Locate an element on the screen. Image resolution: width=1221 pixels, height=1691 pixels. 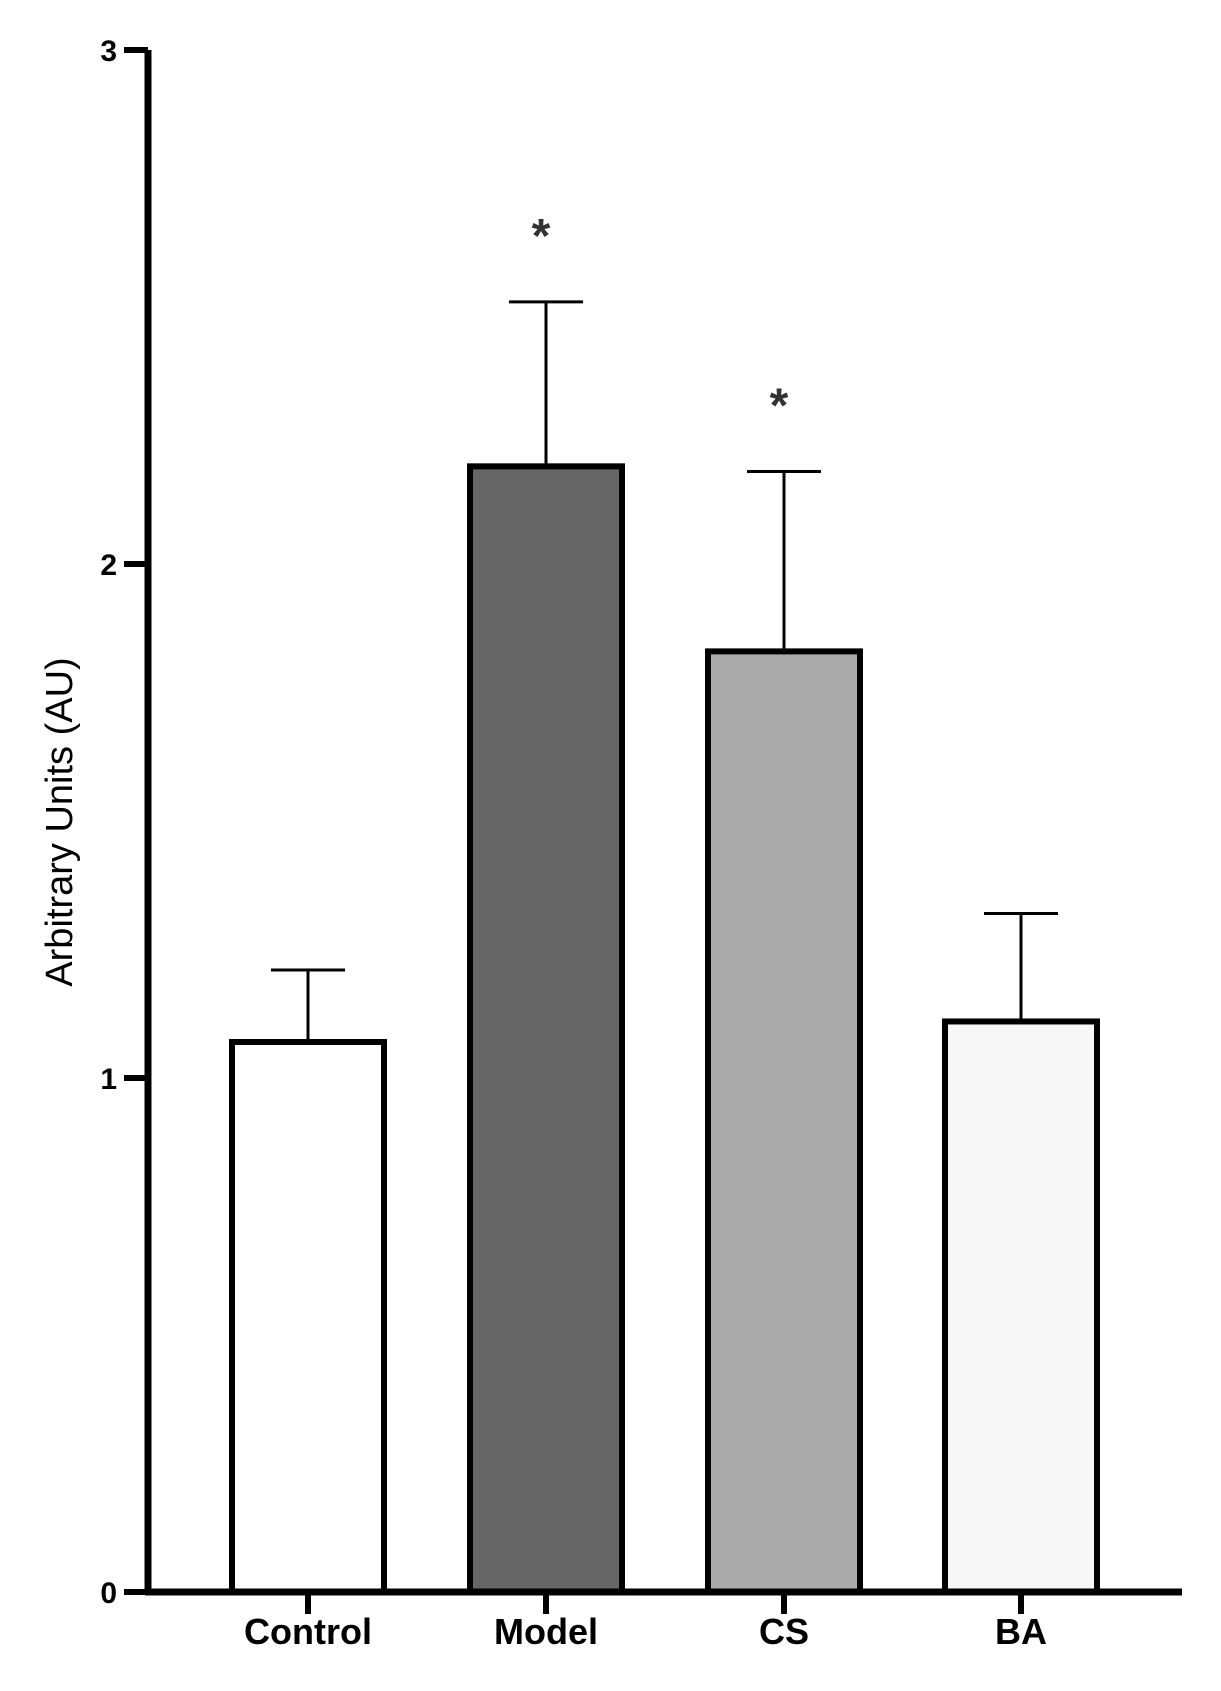
bar-cs is located at coordinates (784, 1121).